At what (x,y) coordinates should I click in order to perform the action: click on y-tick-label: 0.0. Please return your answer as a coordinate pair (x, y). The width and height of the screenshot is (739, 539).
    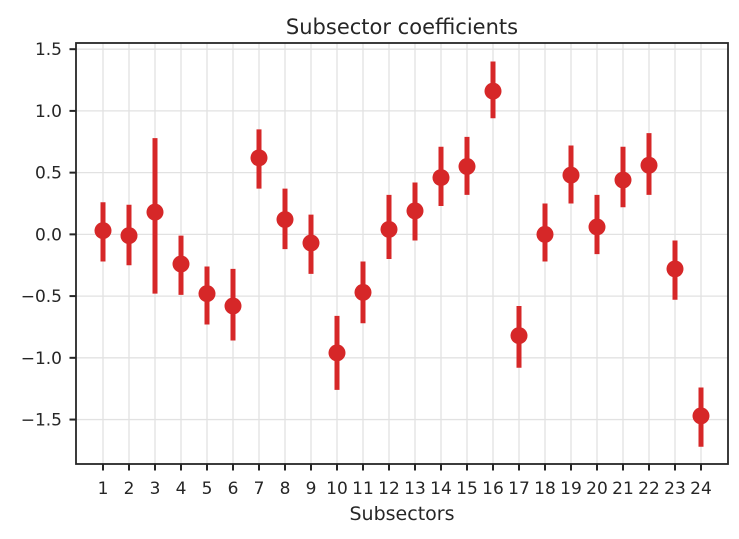
    Looking at the image, I should click on (48, 235).